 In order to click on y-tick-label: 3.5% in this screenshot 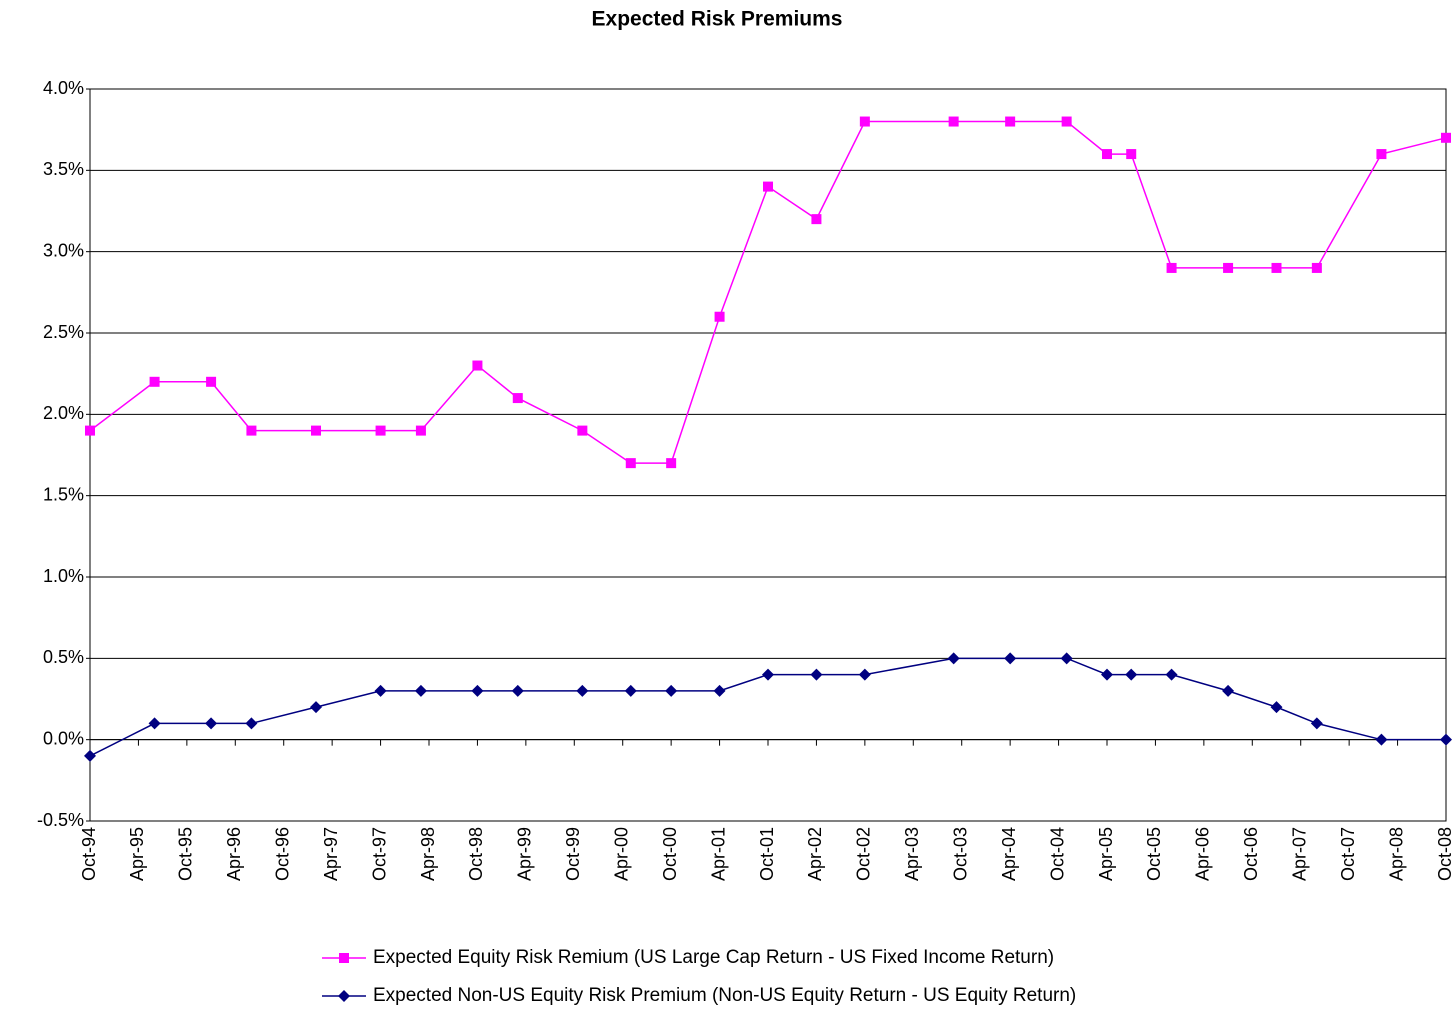, I will do `click(63, 169)`.